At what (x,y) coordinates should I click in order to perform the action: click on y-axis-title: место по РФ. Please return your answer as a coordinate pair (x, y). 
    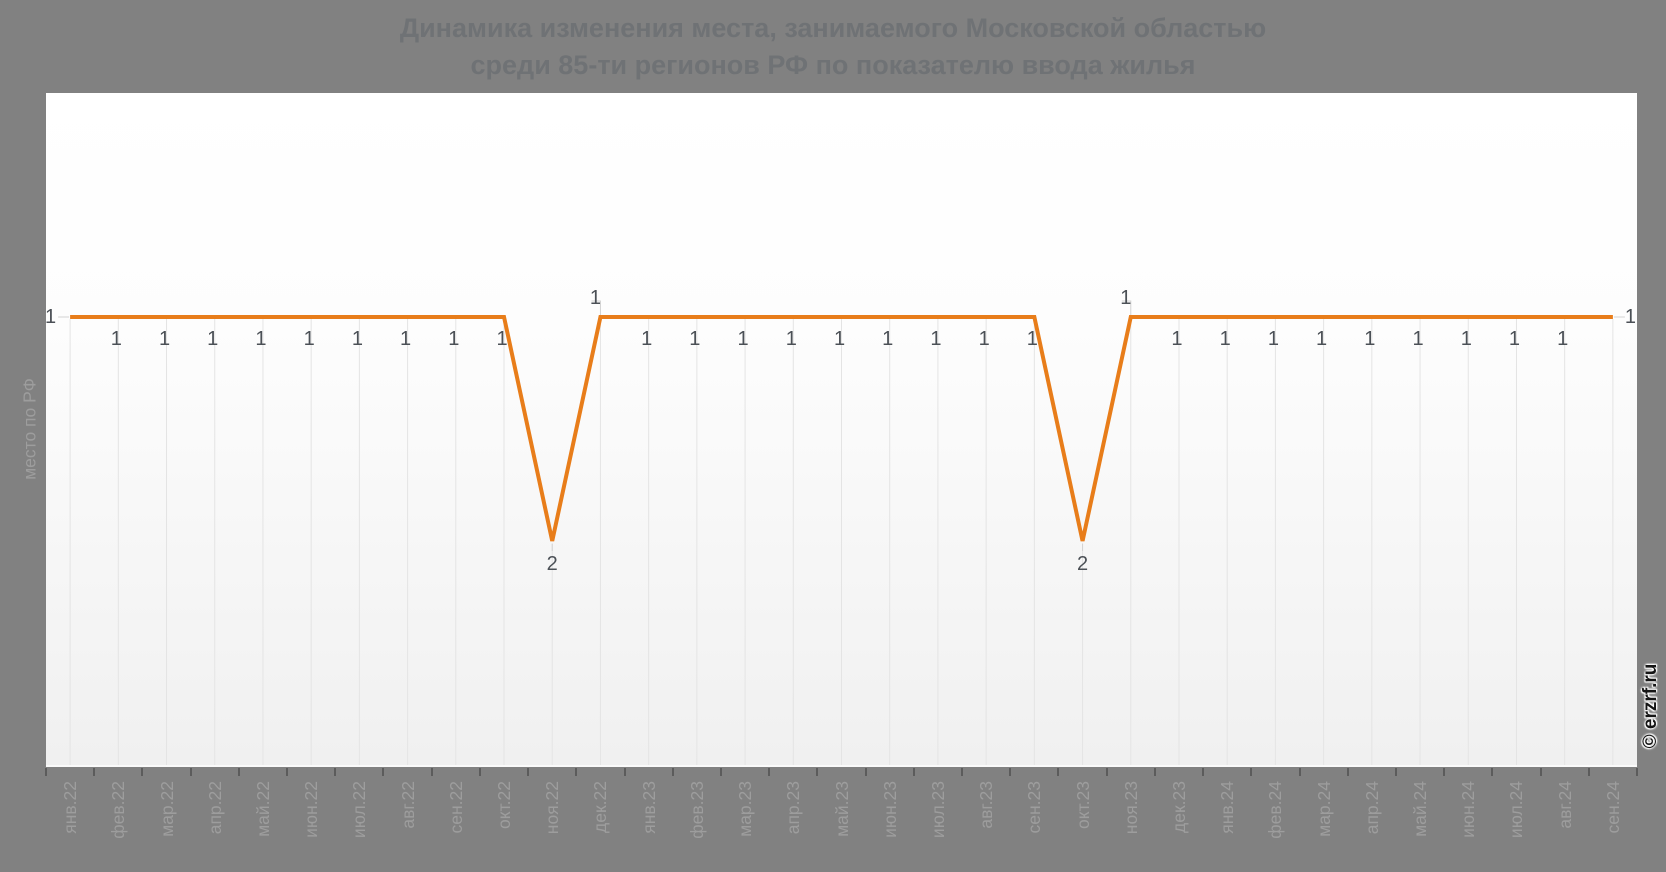
    Looking at the image, I should click on (29, 429).